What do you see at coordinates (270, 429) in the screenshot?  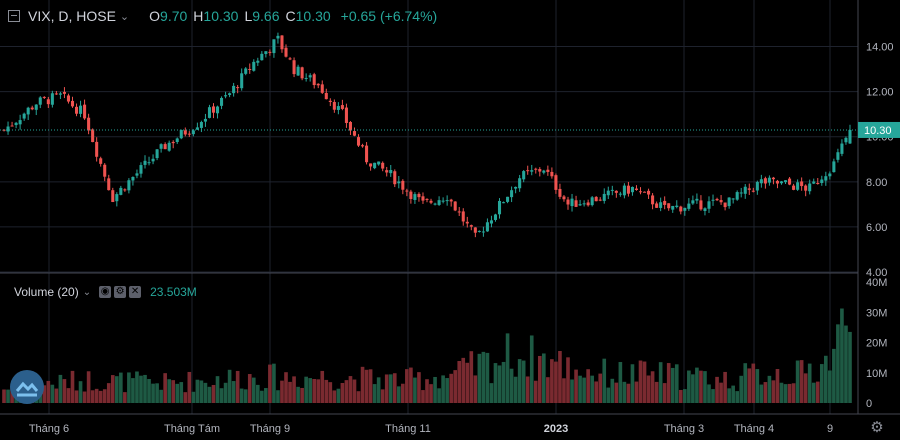 I see `time-tick-label: Tháng 9` at bounding box center [270, 429].